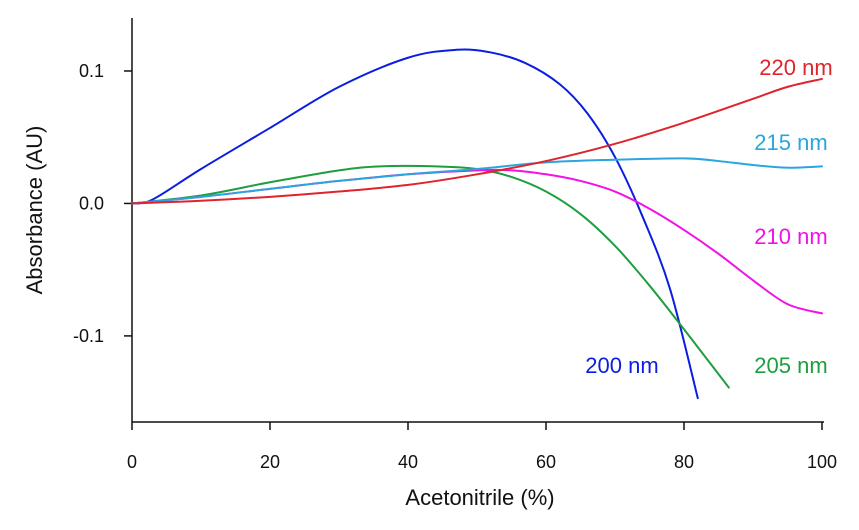 The image size is (859, 530). I want to click on y-ticks: 0.1 0.0 -0.1, so click(102, 203).